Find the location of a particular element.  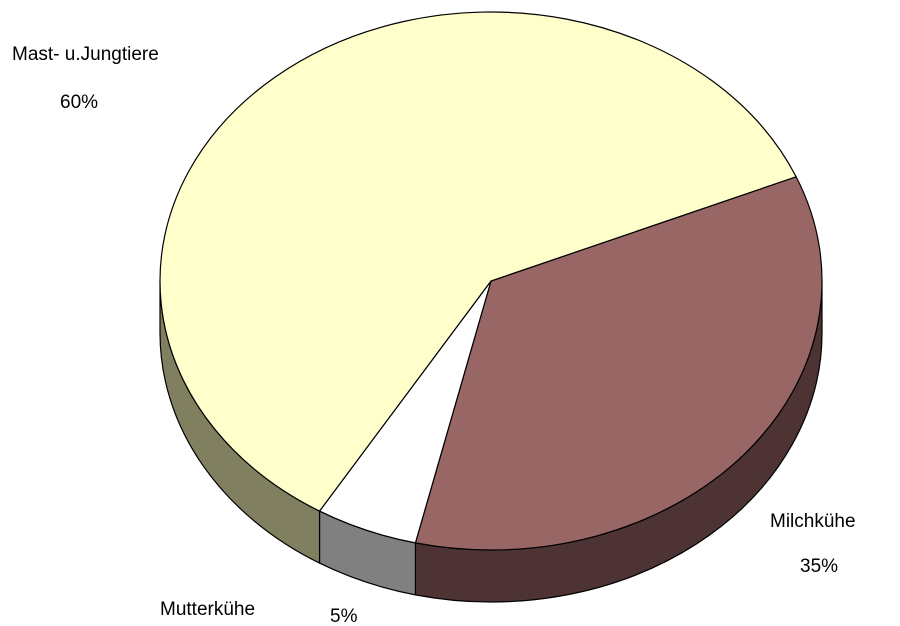

value-label: 5% is located at coordinates (344, 616).